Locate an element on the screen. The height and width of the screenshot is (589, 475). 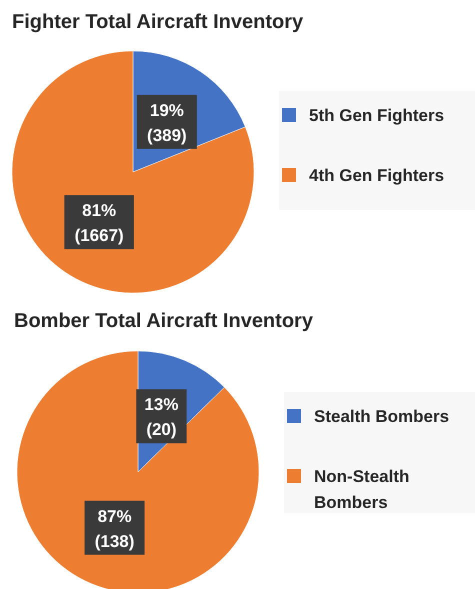
legend-label: 5th Gen Fighters is located at coordinates (376, 115).